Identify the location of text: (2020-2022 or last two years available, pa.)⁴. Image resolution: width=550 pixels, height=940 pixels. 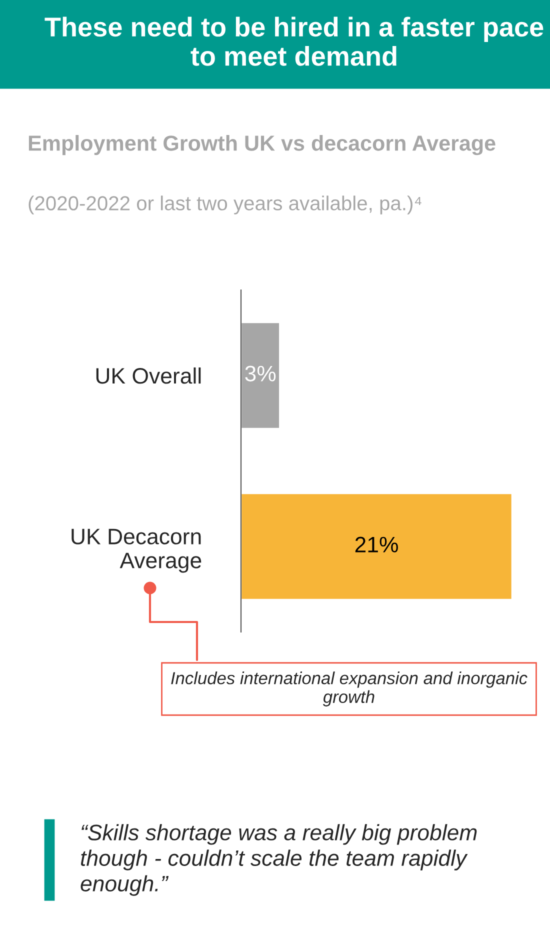
(225, 205).